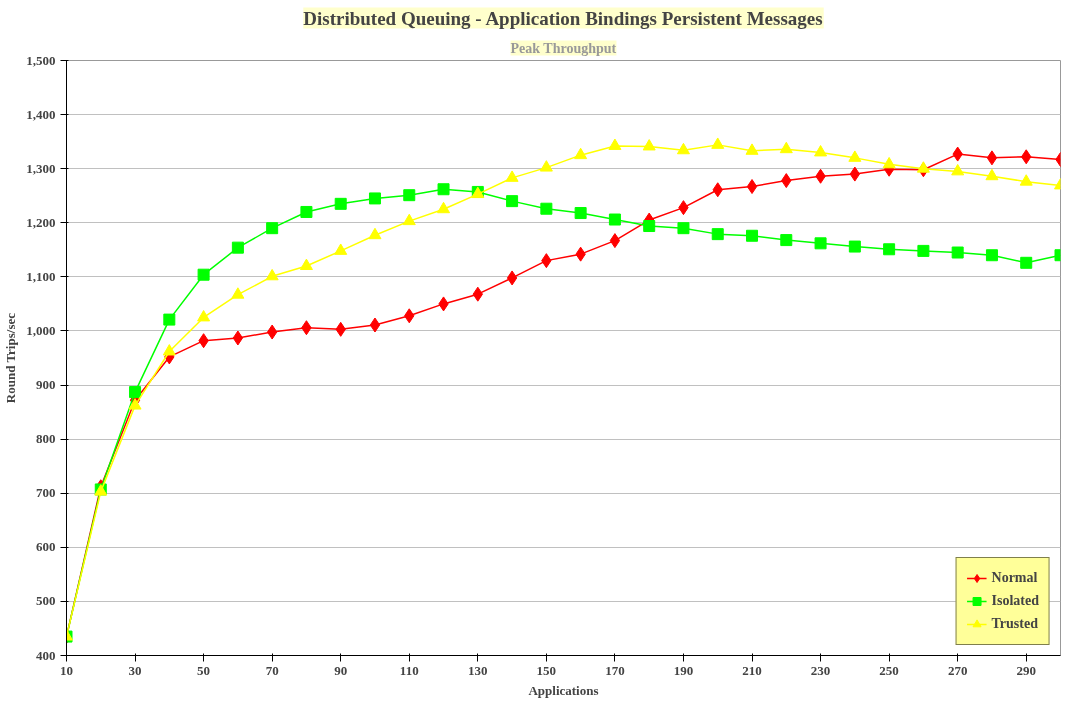 This screenshot has width=1080, height=713. What do you see at coordinates (41, 276) in the screenshot?
I see `y-tick-label: 1,100` at bounding box center [41, 276].